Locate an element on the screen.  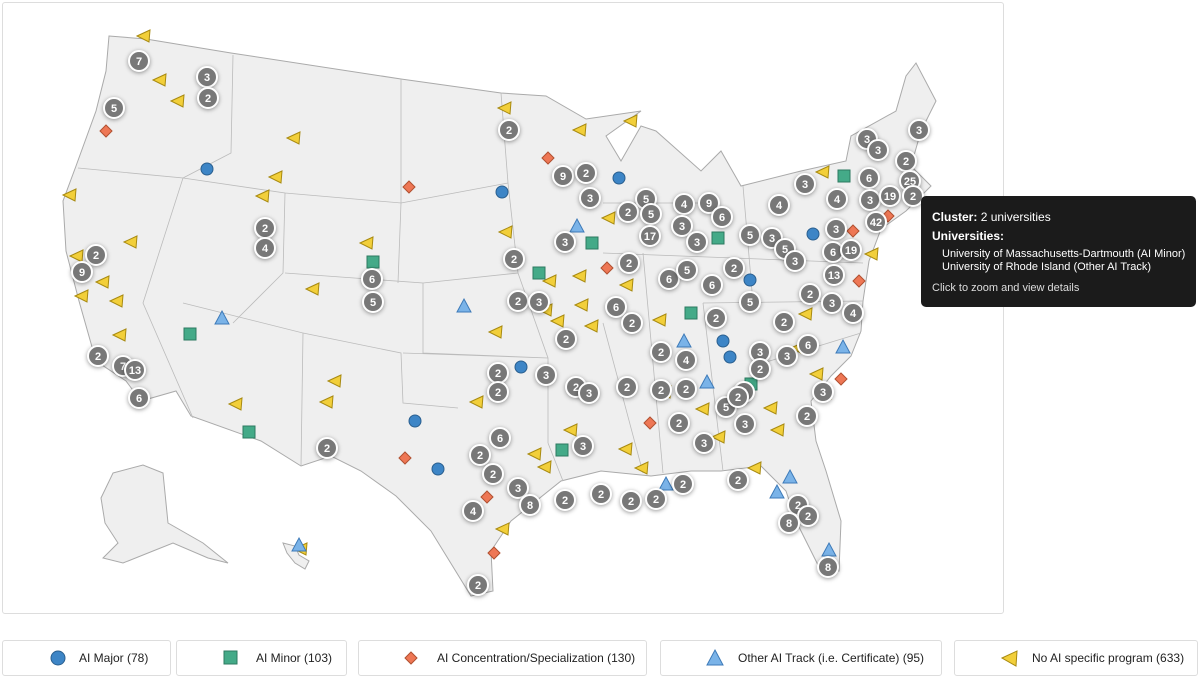
cluster: 9 is located at coordinates (563, 176).